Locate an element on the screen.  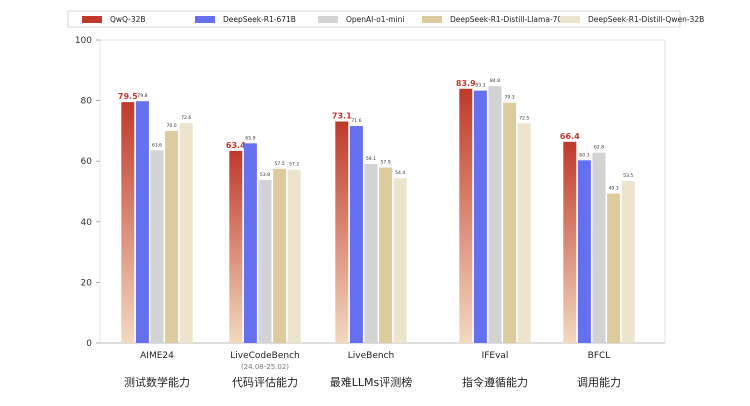
x-category-cn-label: 调用能力 is located at coordinates (599, 382).